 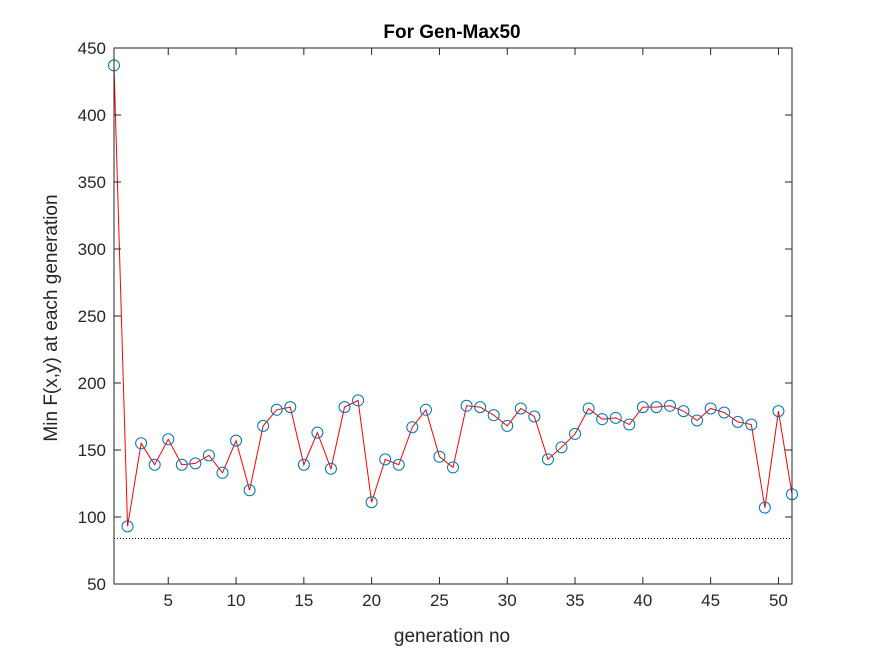 I want to click on x-tick-label-30: 30, so click(x=507, y=600).